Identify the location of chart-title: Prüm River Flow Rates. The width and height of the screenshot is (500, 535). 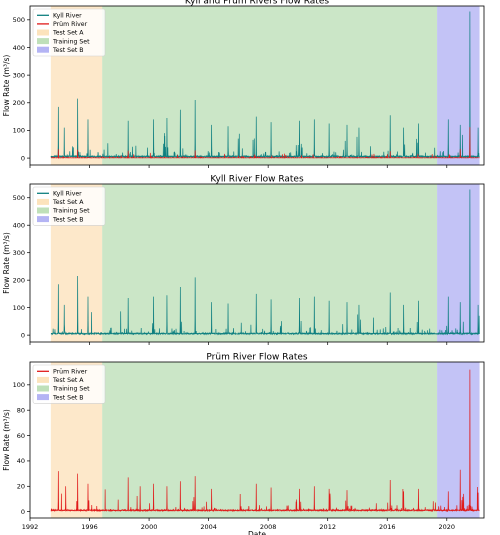
(257, 358).